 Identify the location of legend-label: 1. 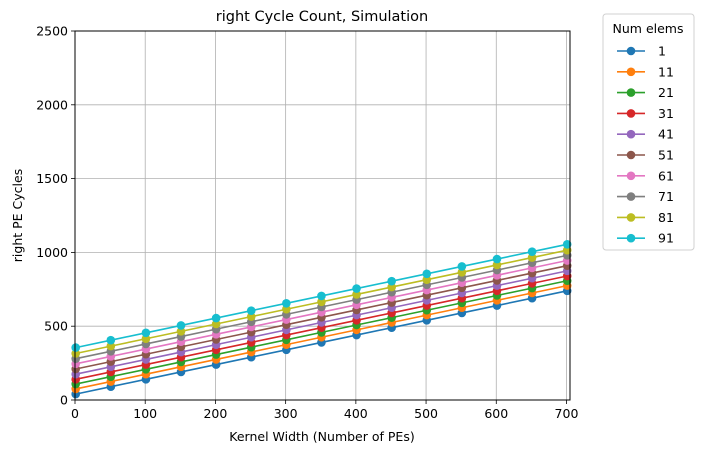
(662, 51).